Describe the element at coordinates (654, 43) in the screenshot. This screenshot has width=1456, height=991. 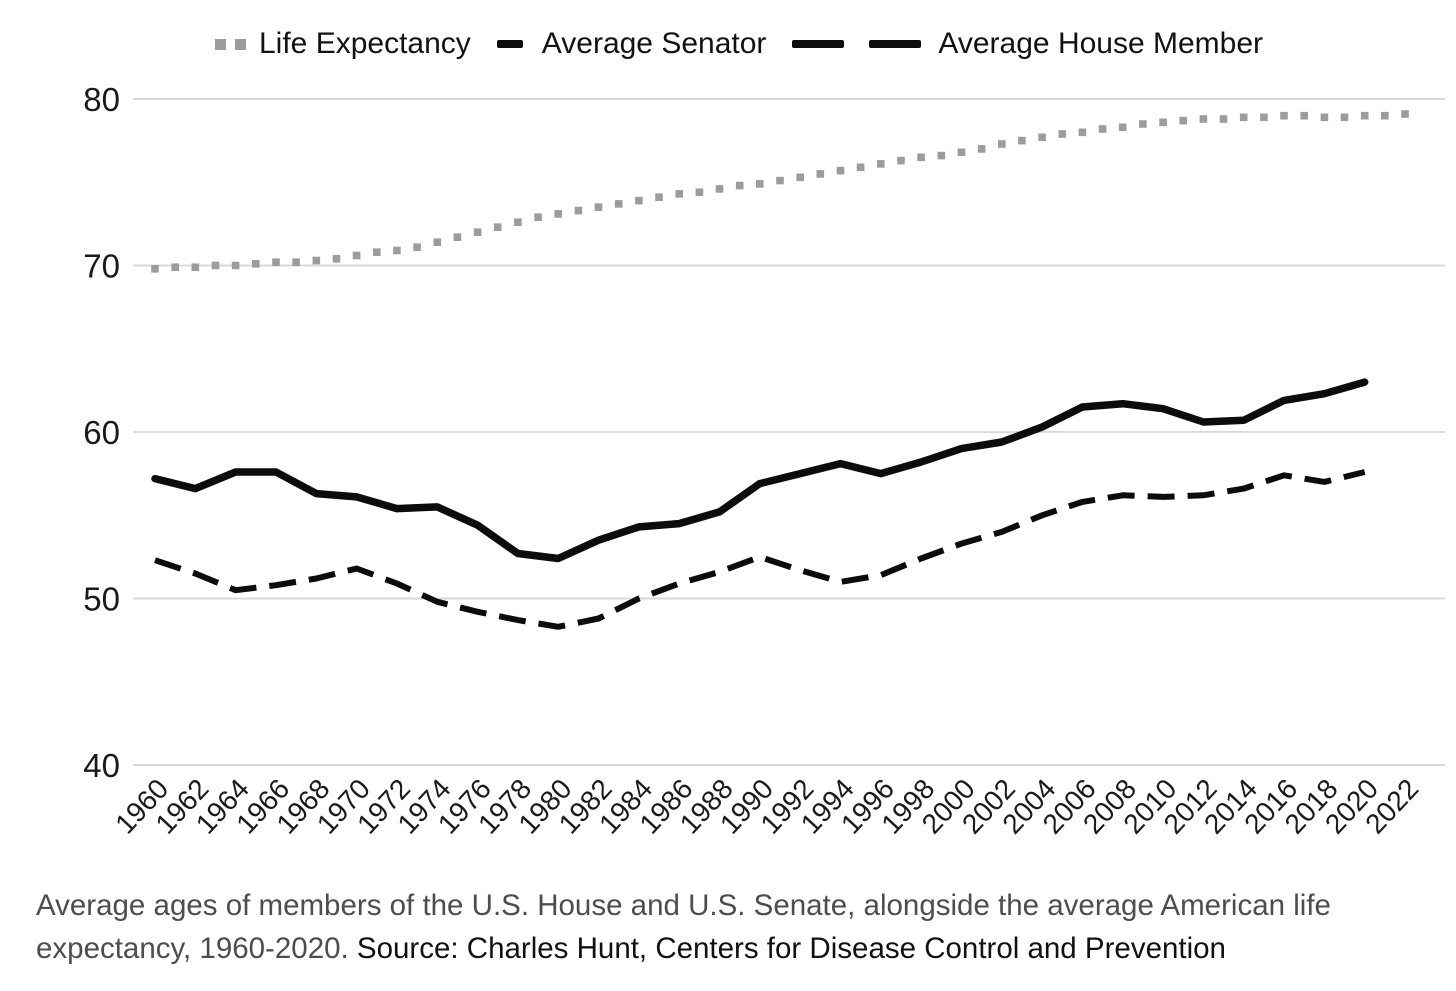
I see `legend-label-average-senator: Average Senator` at that location.